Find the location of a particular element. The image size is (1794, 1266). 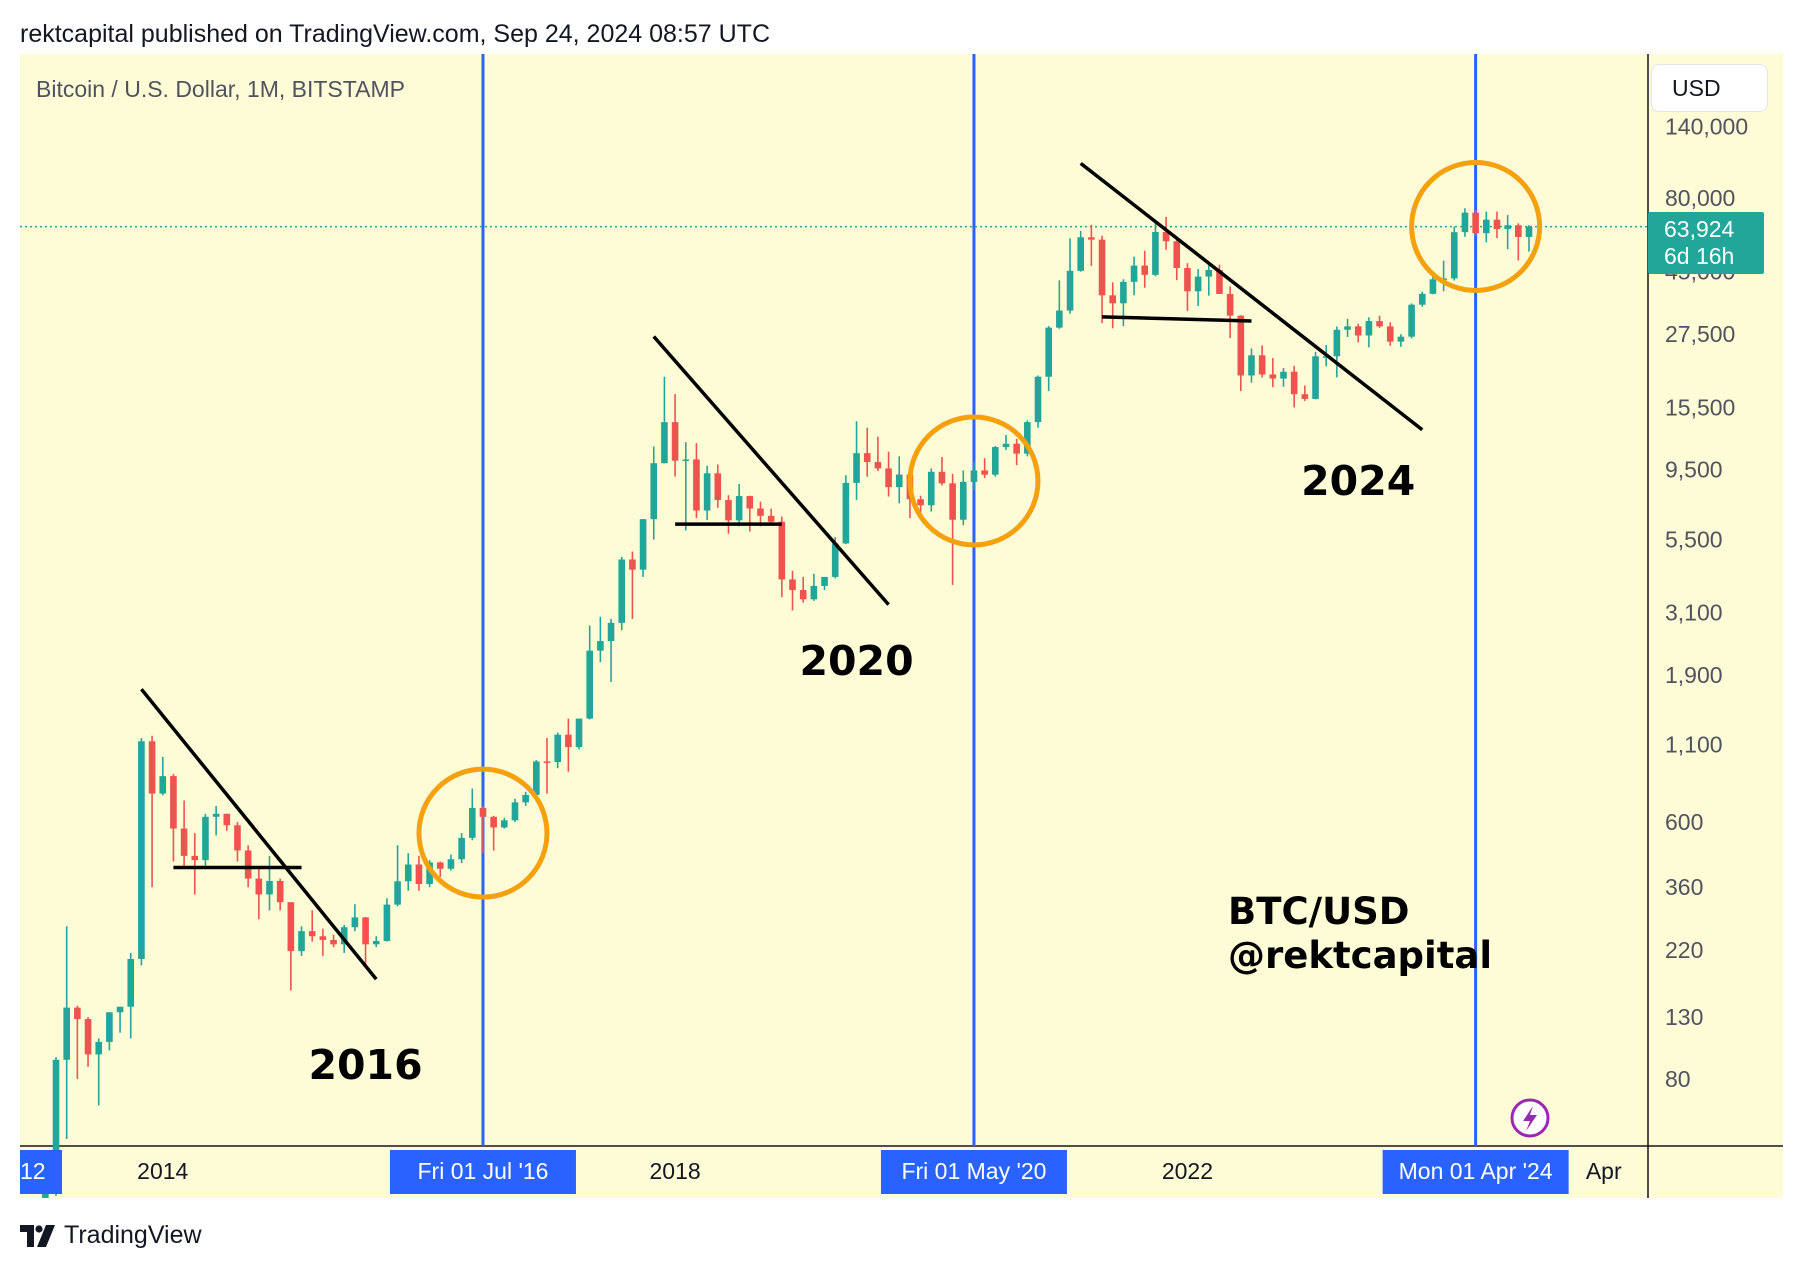

halving-circle is located at coordinates (483, 833).